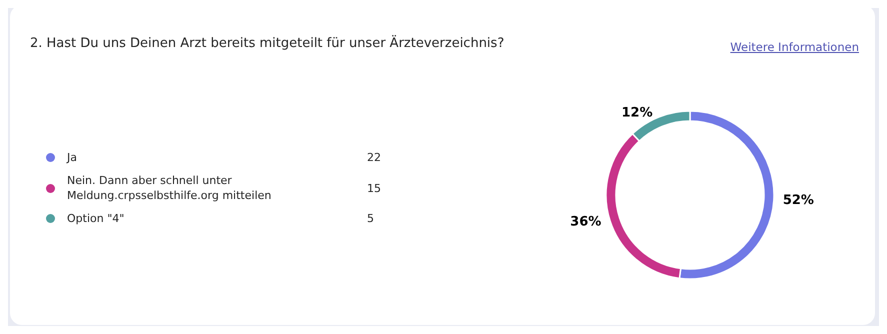  What do you see at coordinates (96, 218) in the screenshot?
I see `legend-label: Option "4"` at bounding box center [96, 218].